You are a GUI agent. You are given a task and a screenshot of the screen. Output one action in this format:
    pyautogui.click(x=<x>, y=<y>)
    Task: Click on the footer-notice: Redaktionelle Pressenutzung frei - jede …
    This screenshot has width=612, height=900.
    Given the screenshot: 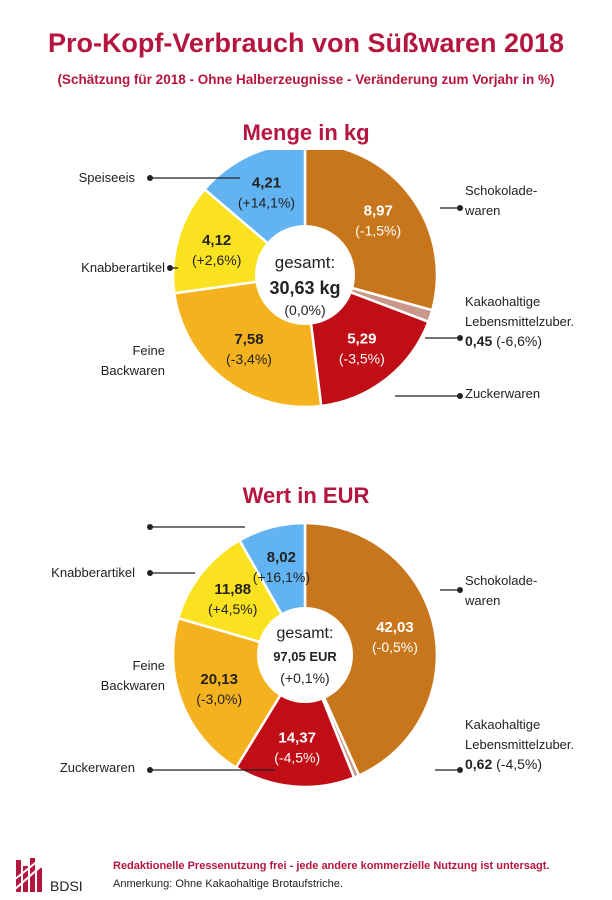 What is the action you would take?
    pyautogui.click(x=331, y=866)
    